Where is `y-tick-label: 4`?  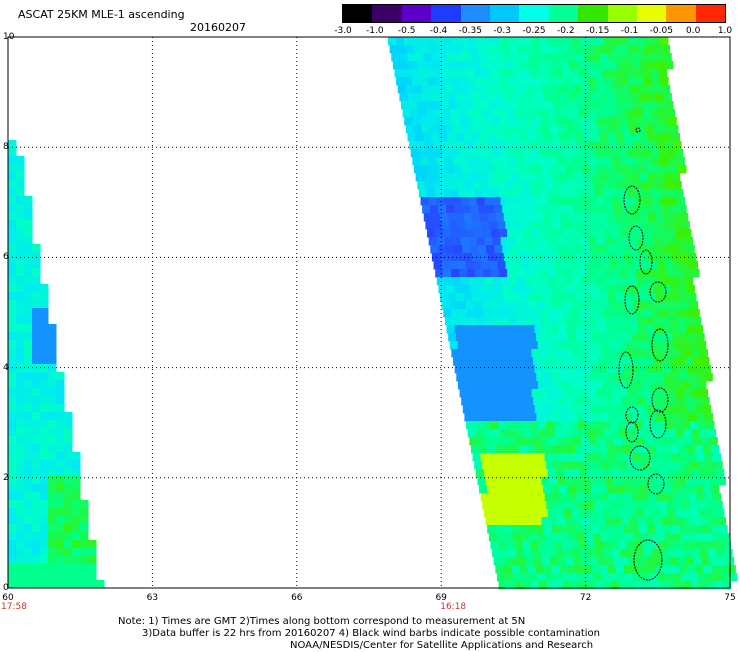 y-tick-label: 4 is located at coordinates (6, 367).